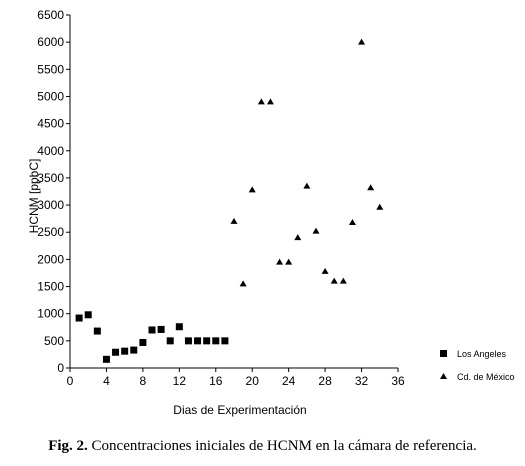 Image resolution: width=525 pixels, height=466 pixels. What do you see at coordinates (50, 205) in the screenshot?
I see `y-tick-label: 3000` at bounding box center [50, 205].